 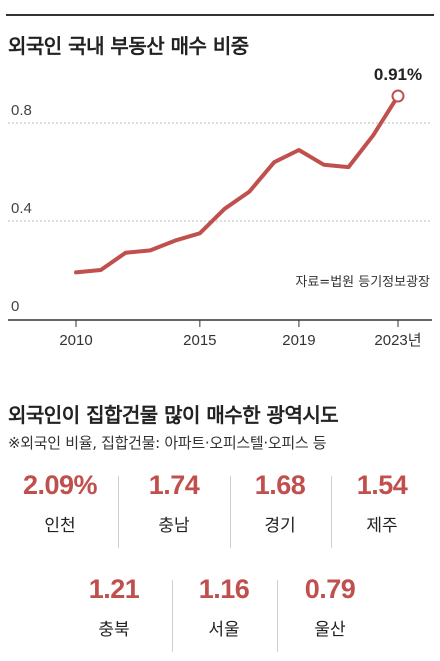 I want to click on y-tick-label: 0.4, so click(x=21, y=208).